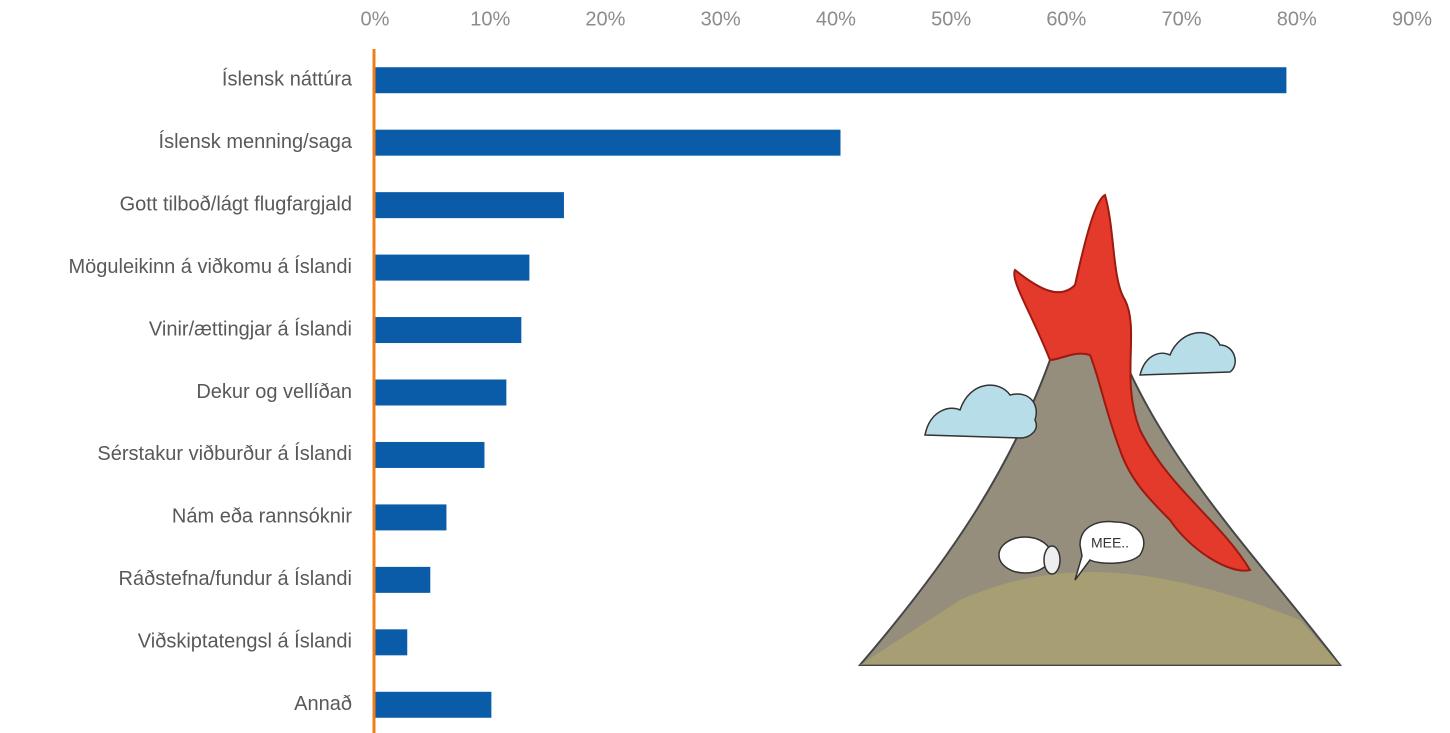 This screenshot has width=1450, height=733. Describe the element at coordinates (951, 19) in the screenshot. I see `x-tick-label: 50%` at that location.